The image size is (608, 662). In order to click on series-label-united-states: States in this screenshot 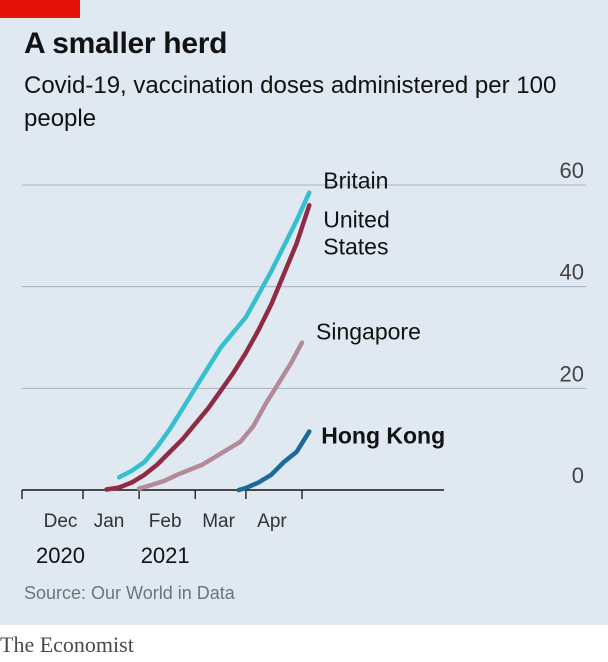, I will do `click(355, 246)`.